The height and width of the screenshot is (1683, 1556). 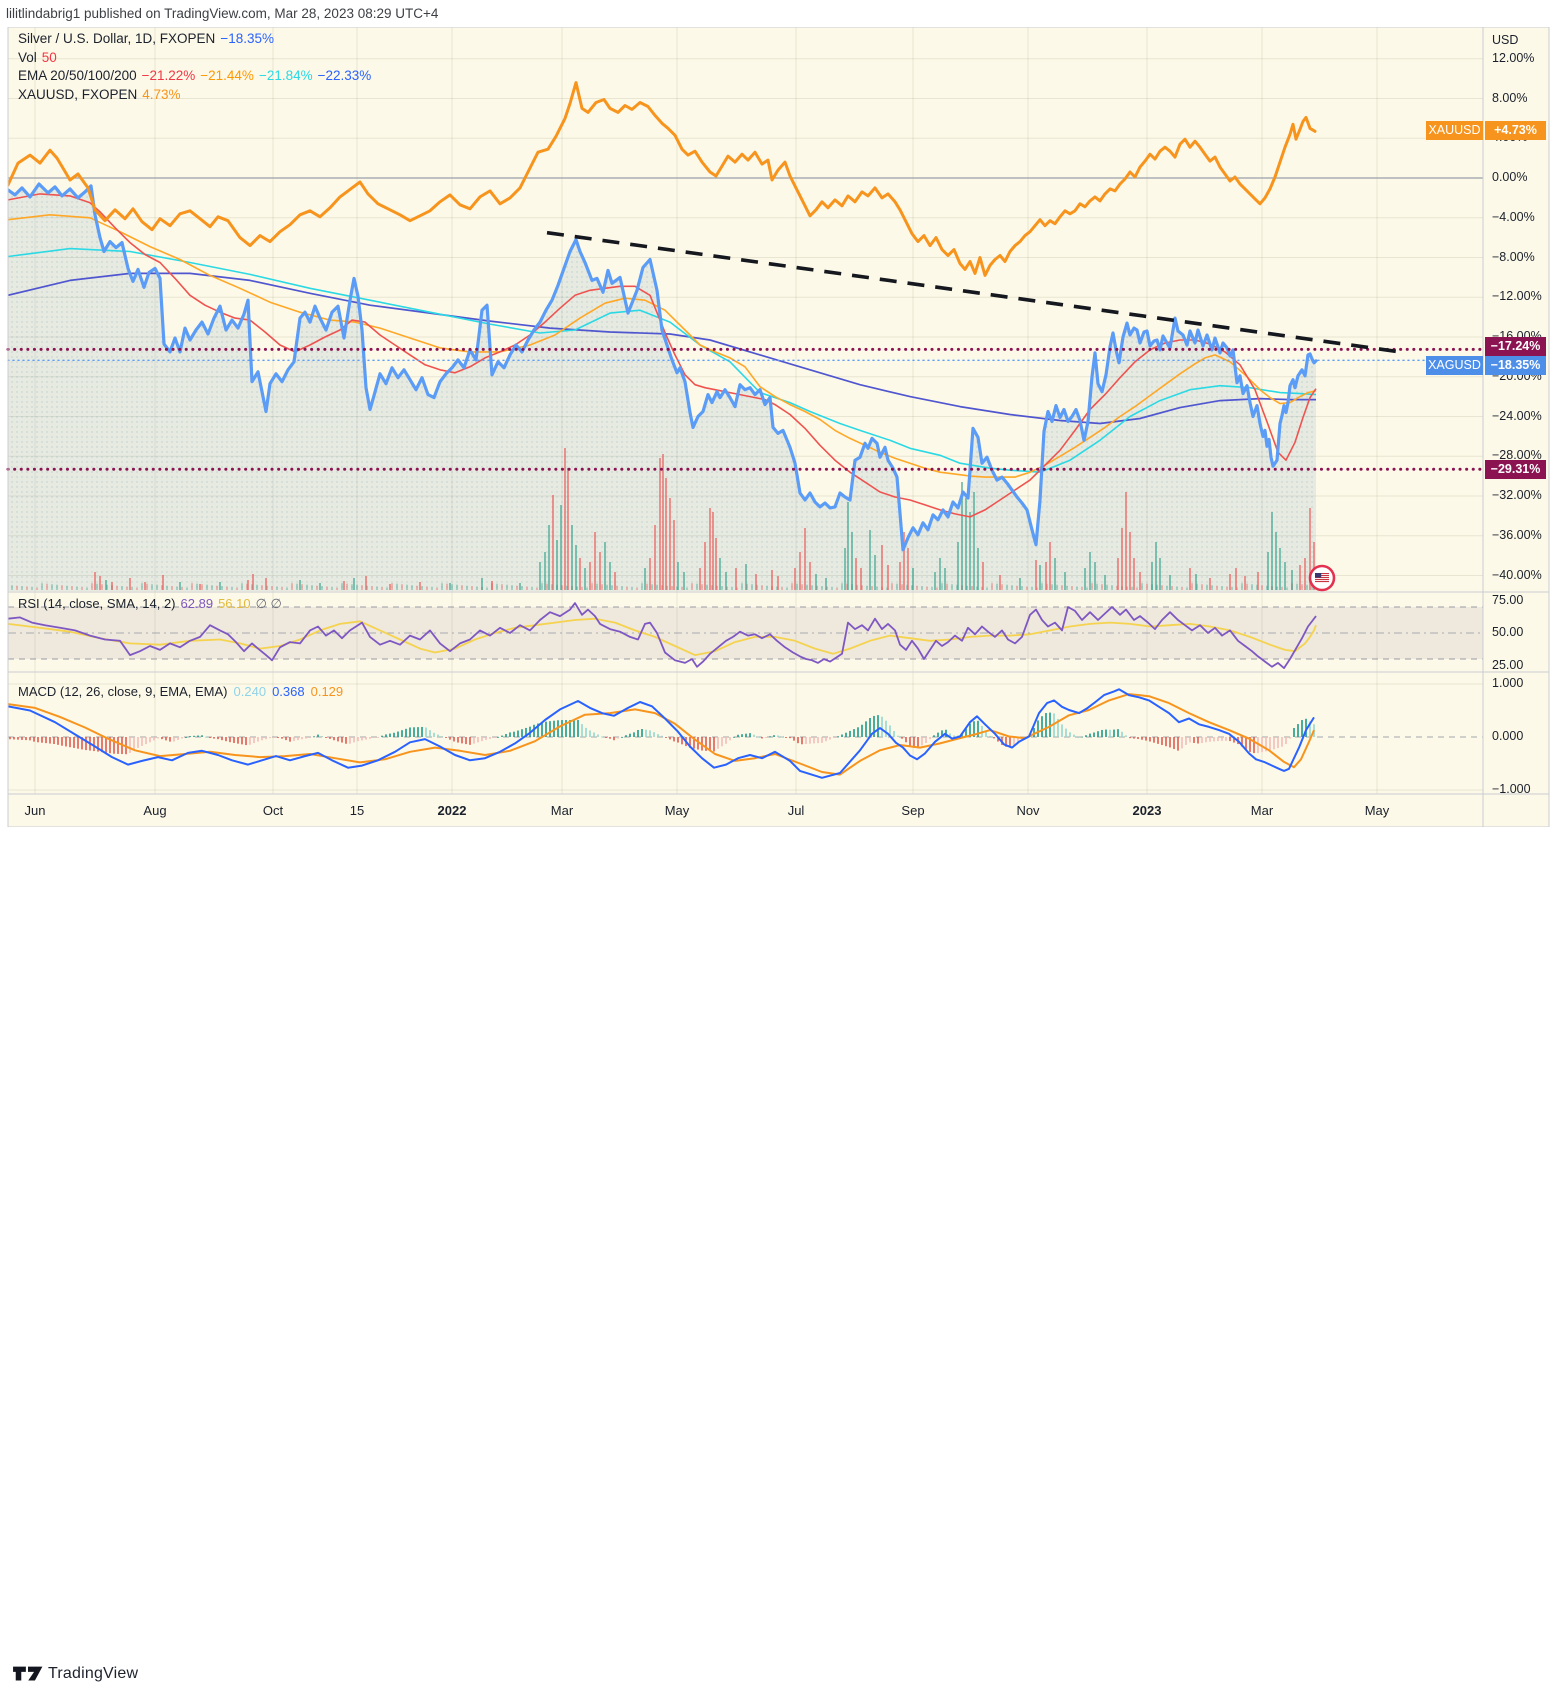 What do you see at coordinates (1147, 810) in the screenshot?
I see `time-tick-label: 2023` at bounding box center [1147, 810].